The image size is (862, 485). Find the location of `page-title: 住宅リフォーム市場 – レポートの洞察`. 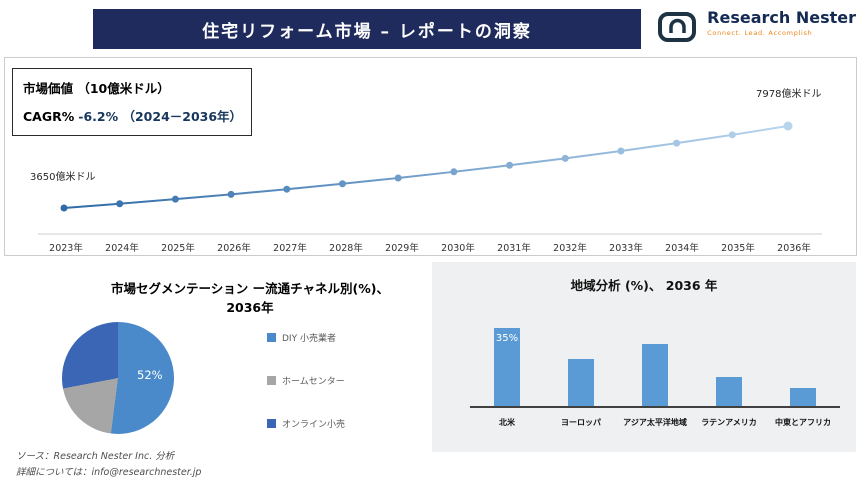

page-title: 住宅リフォーム市場 – レポートの洞察 is located at coordinates (367, 31).